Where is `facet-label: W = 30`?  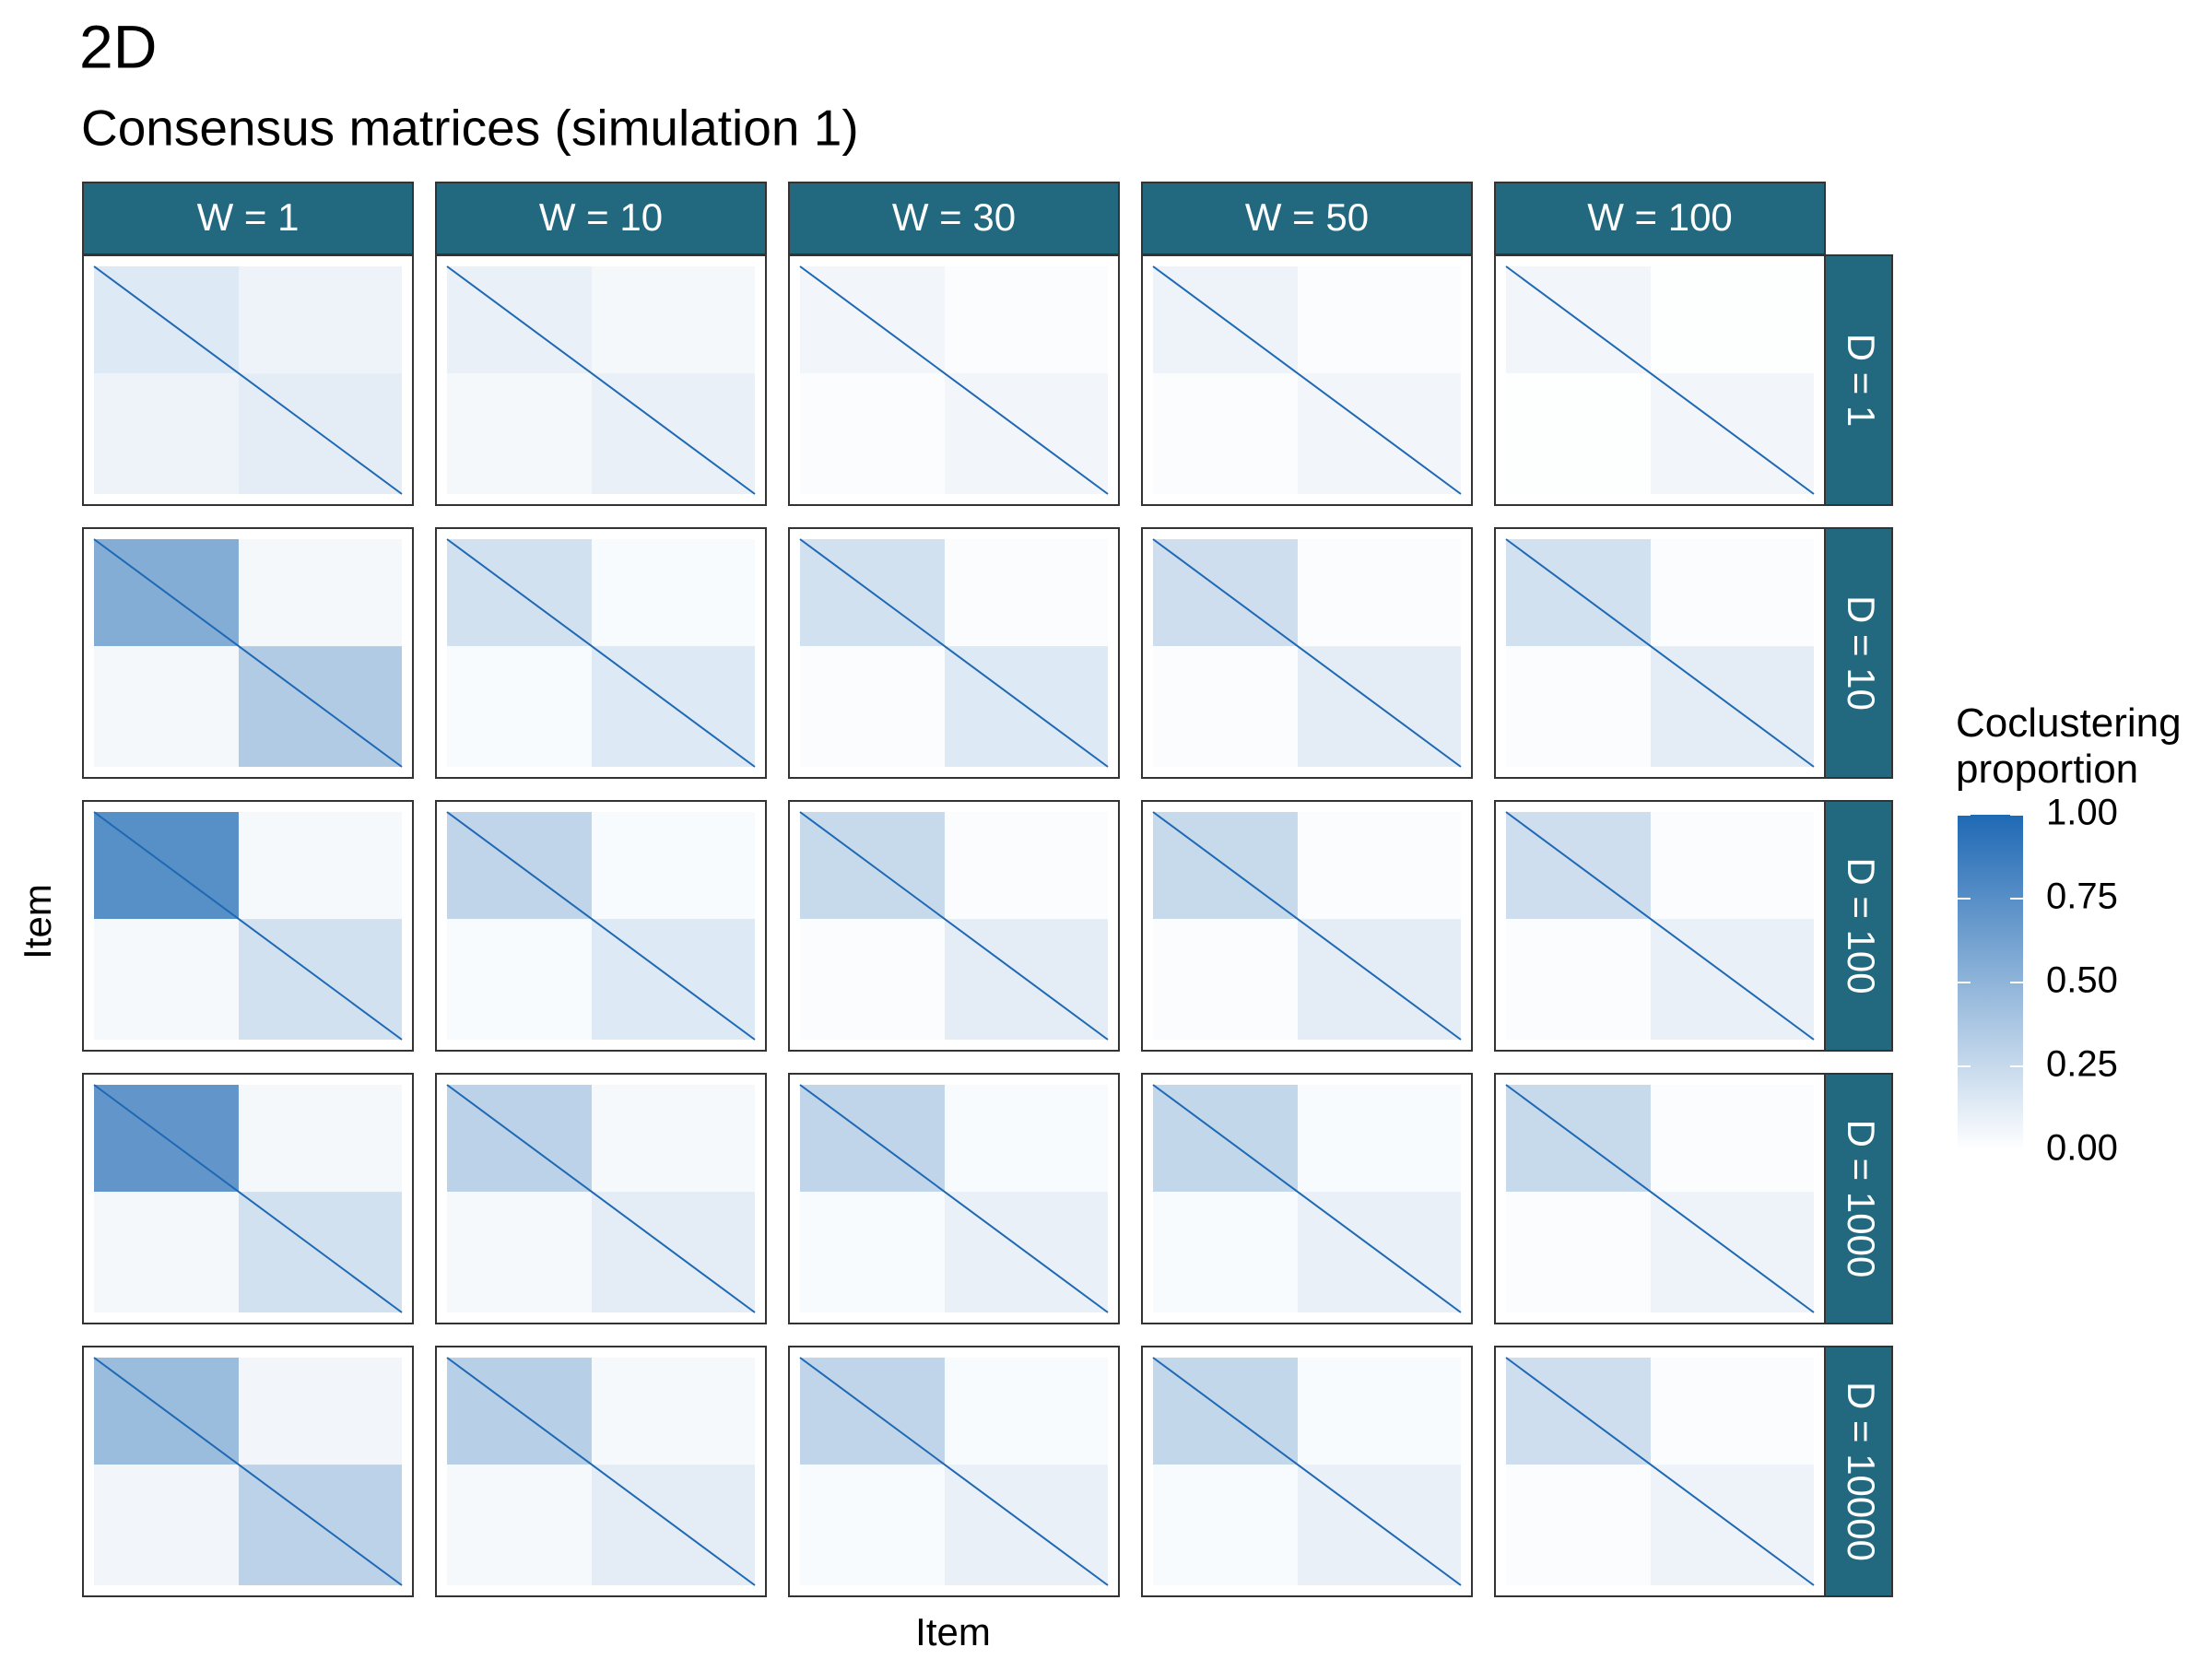
facet-label: W = 30 is located at coordinates (954, 217).